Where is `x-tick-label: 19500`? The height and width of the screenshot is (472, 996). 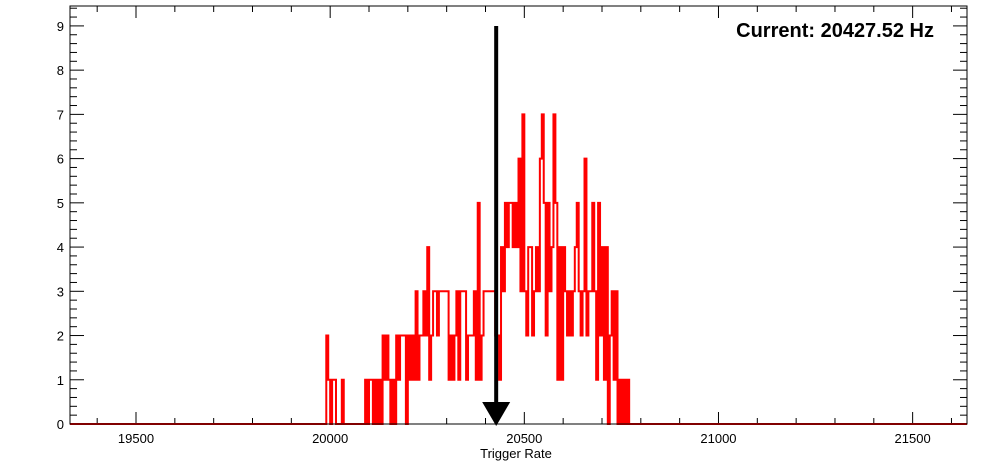 x-tick-label: 19500 is located at coordinates (136, 438).